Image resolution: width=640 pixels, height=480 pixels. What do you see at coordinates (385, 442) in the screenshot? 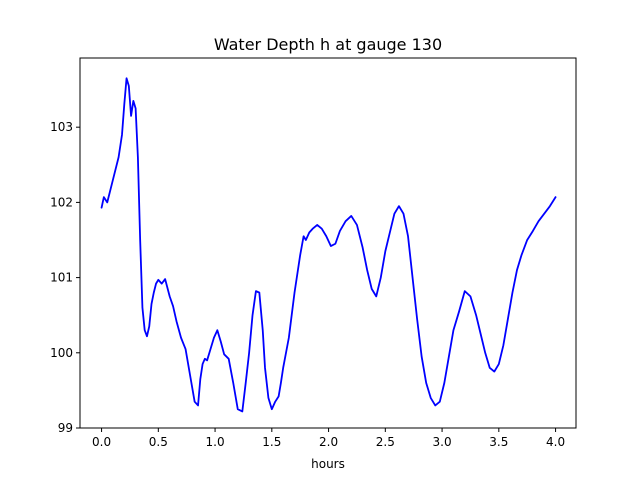
I see `x-tick-label: 2.5` at bounding box center [385, 442].